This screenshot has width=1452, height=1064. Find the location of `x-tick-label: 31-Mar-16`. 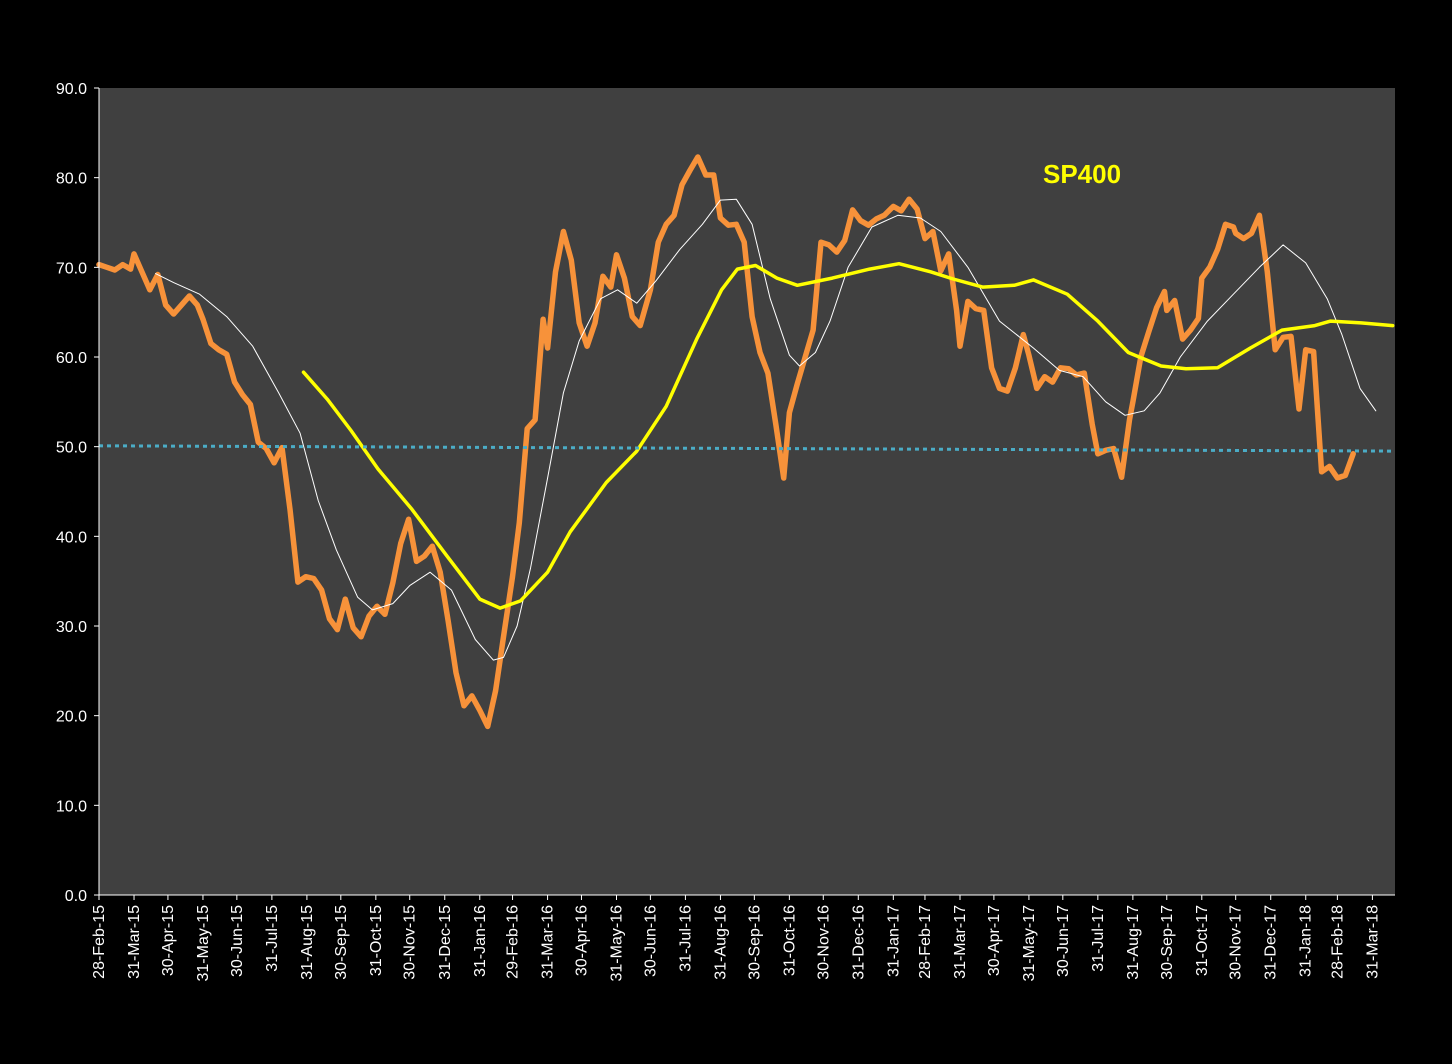

x-tick-label: 31-Mar-16 is located at coordinates (548, 942).